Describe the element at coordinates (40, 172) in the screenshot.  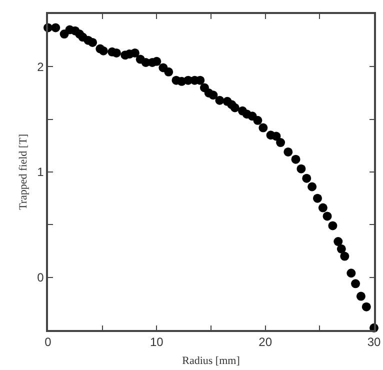
I see `y-tick-label: 1` at that location.